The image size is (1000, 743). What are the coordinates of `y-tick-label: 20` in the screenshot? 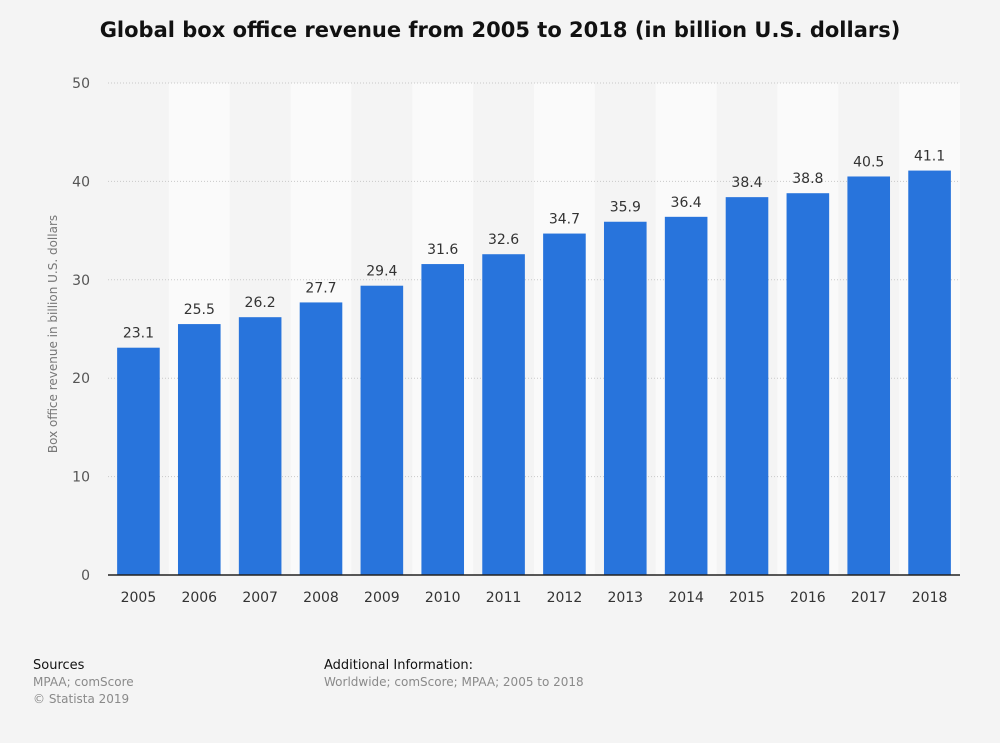 It's located at (81, 379).